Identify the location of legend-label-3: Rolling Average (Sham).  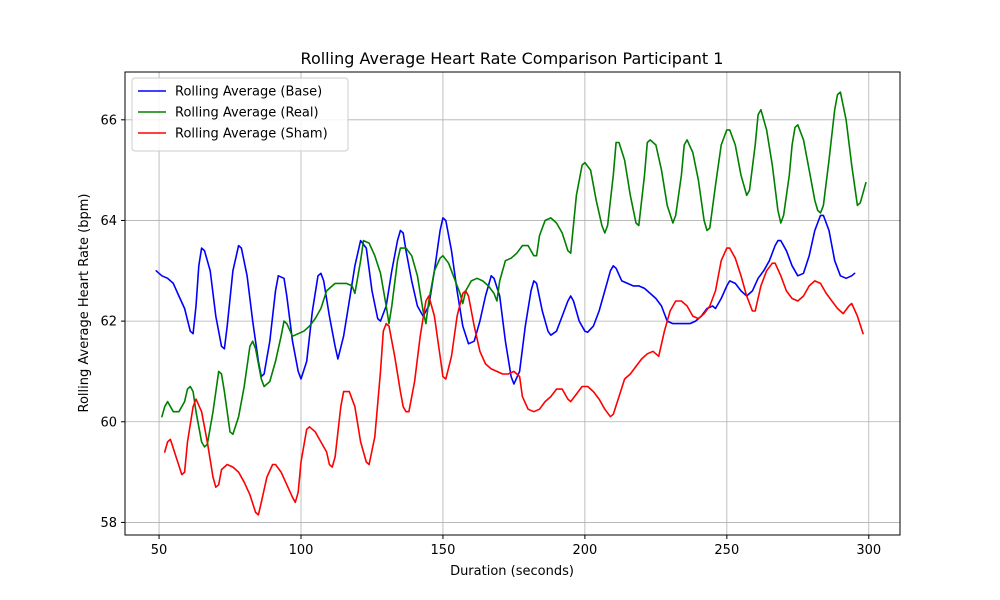
(251, 134).